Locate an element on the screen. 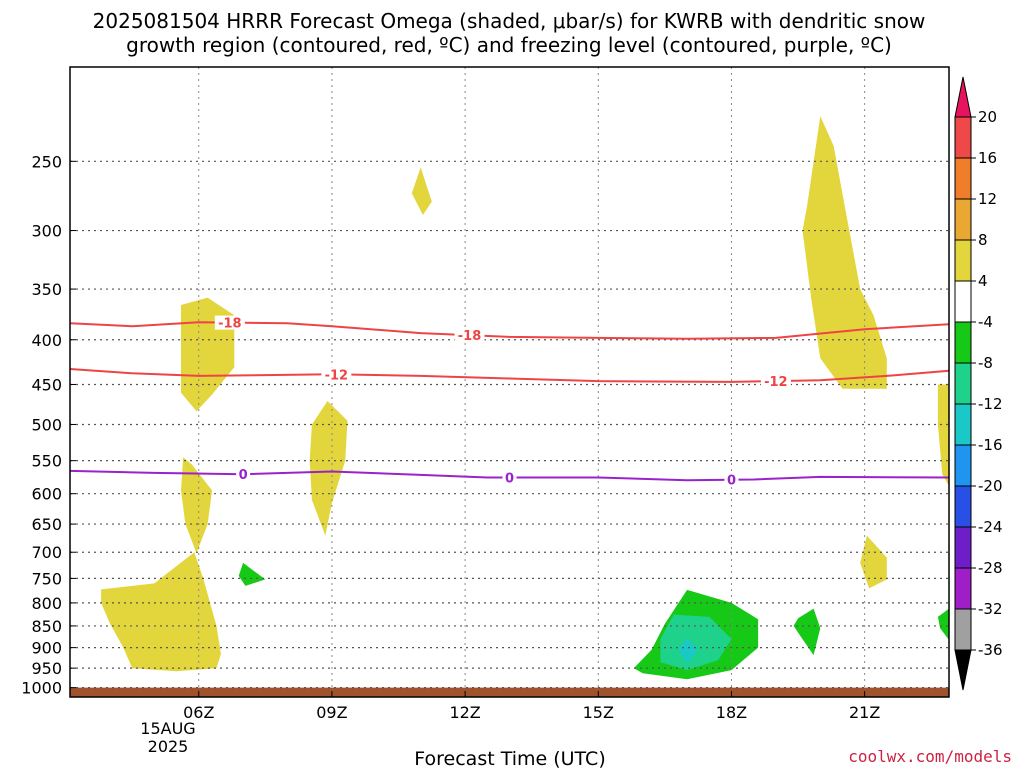 This screenshot has width=1024, height=768. contour-label-0-0: -18 is located at coordinates (230, 324).